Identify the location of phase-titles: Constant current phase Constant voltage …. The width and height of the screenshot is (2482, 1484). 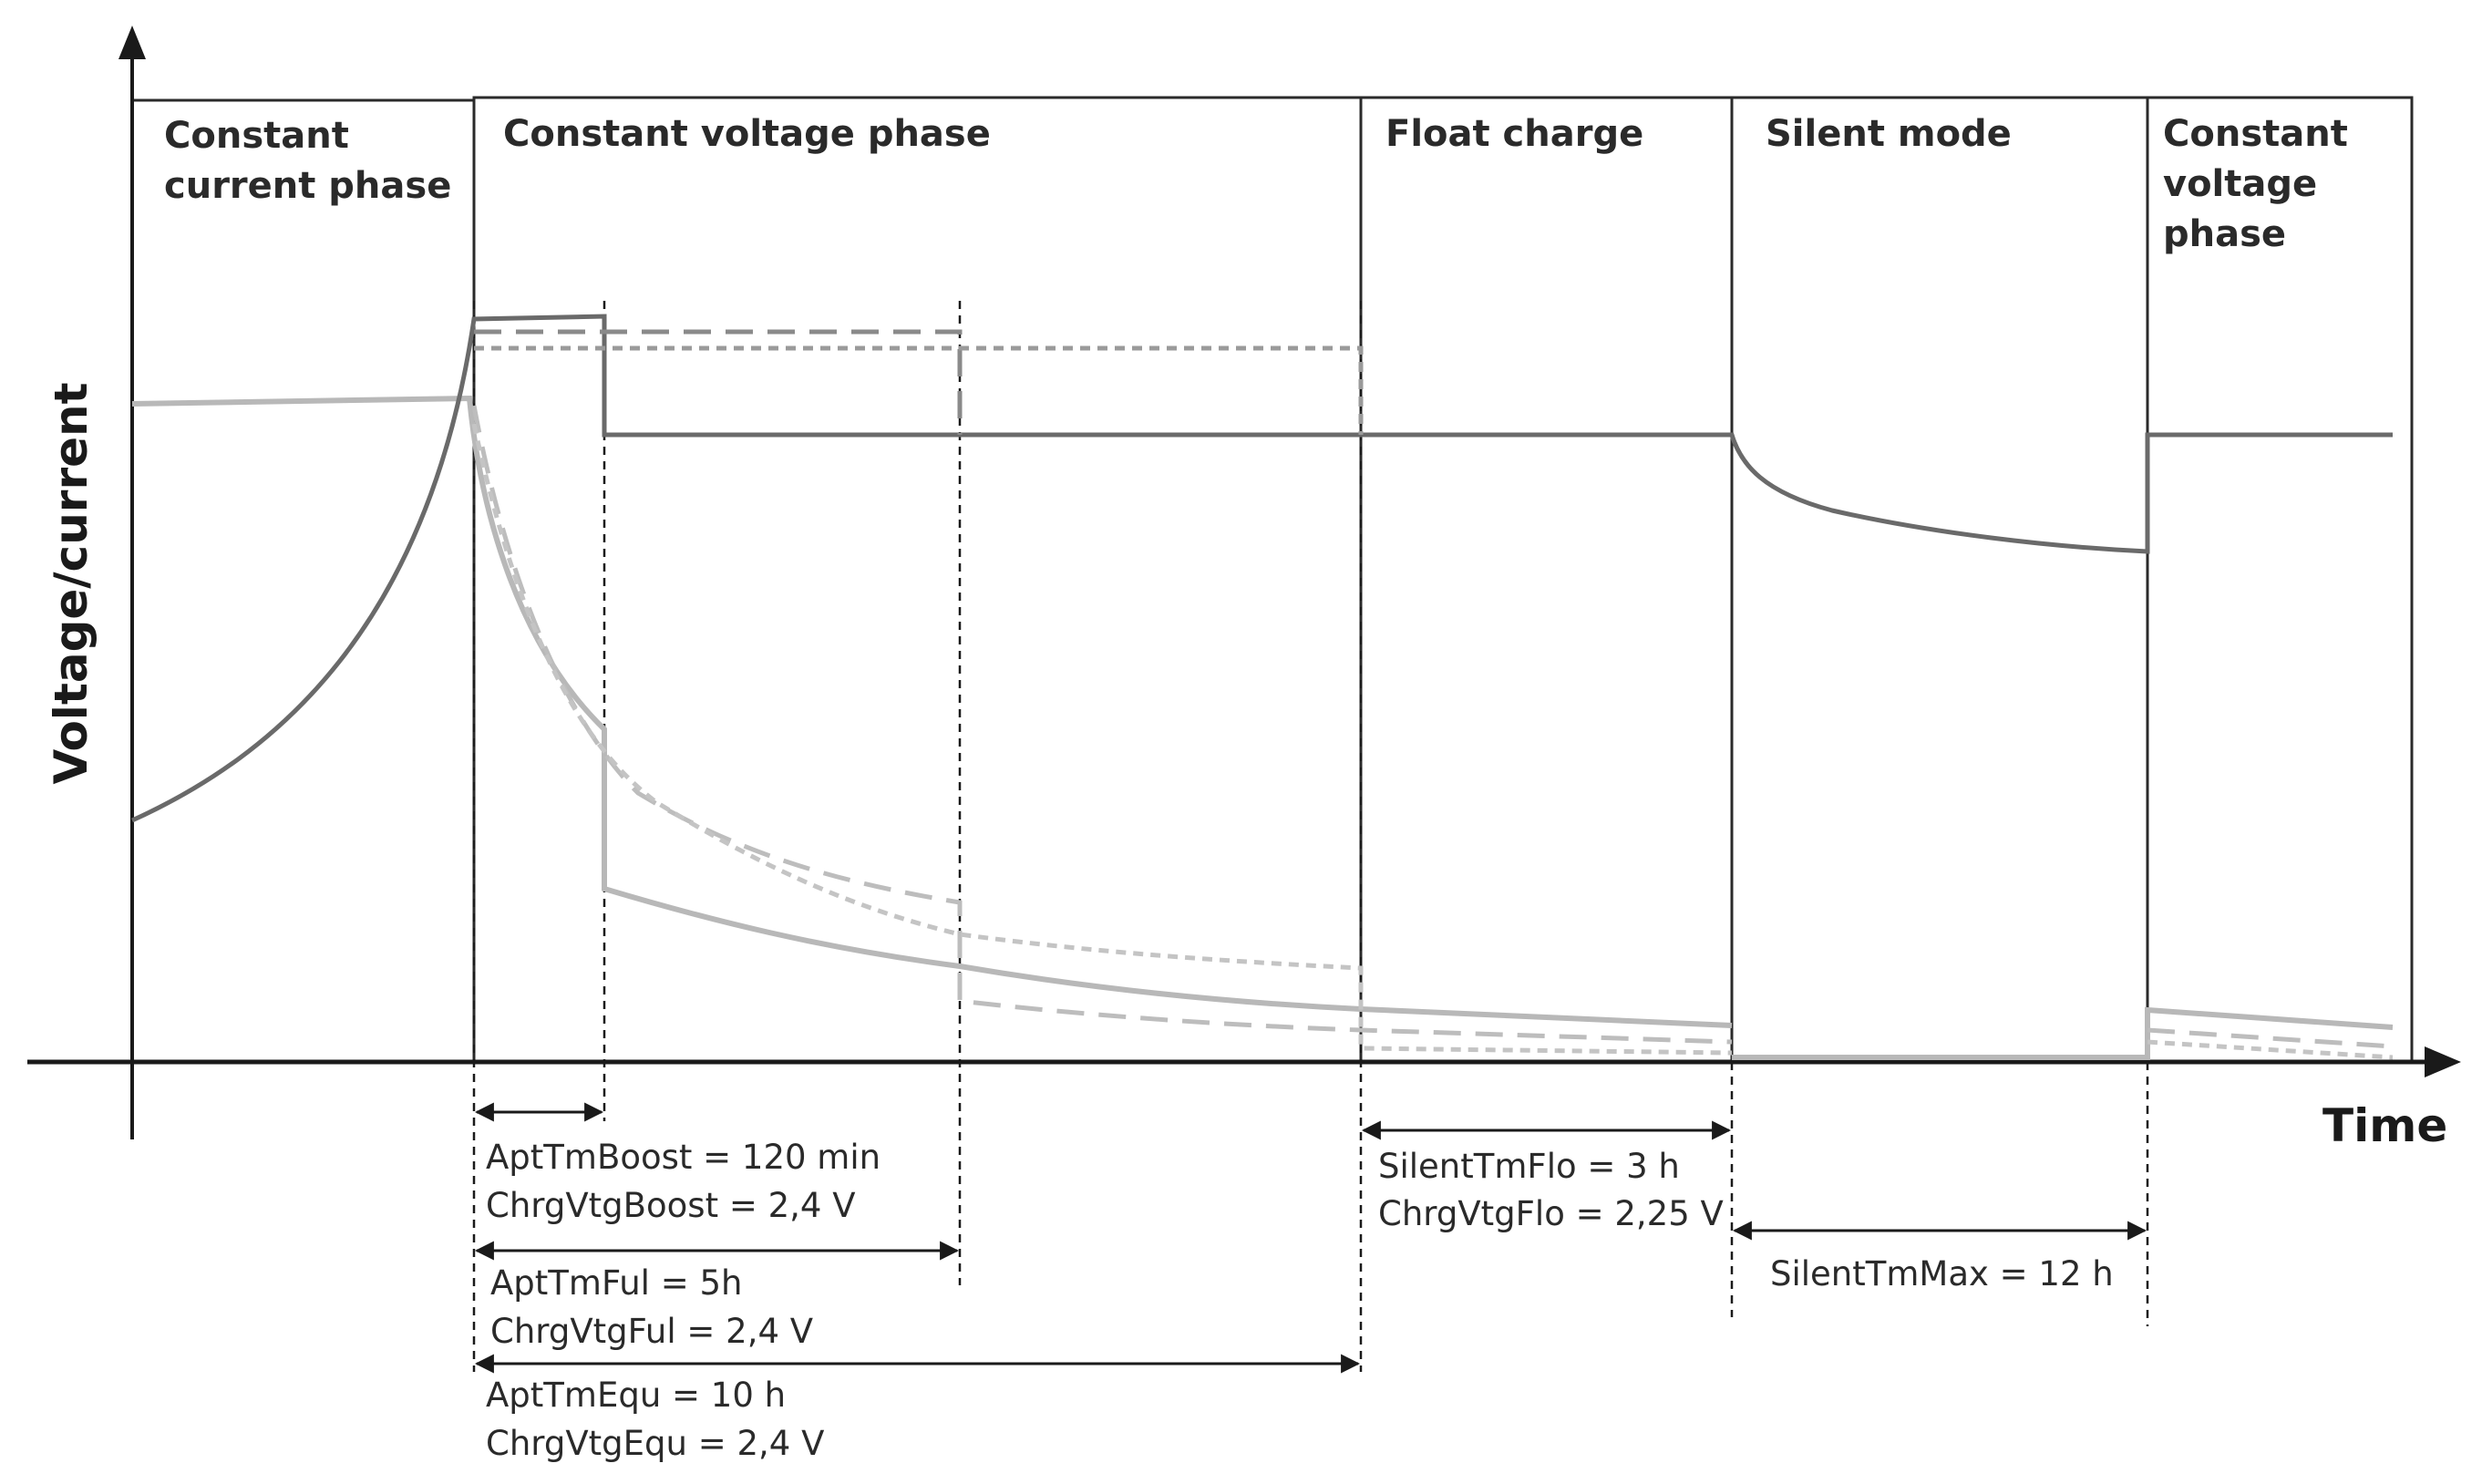
(1262, 184).